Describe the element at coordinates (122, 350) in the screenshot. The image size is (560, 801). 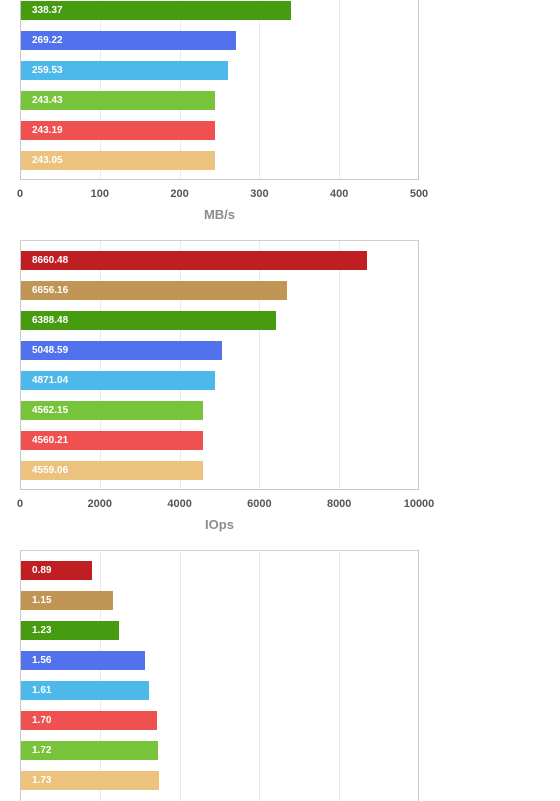
I see `bar: 5048.59` at that location.